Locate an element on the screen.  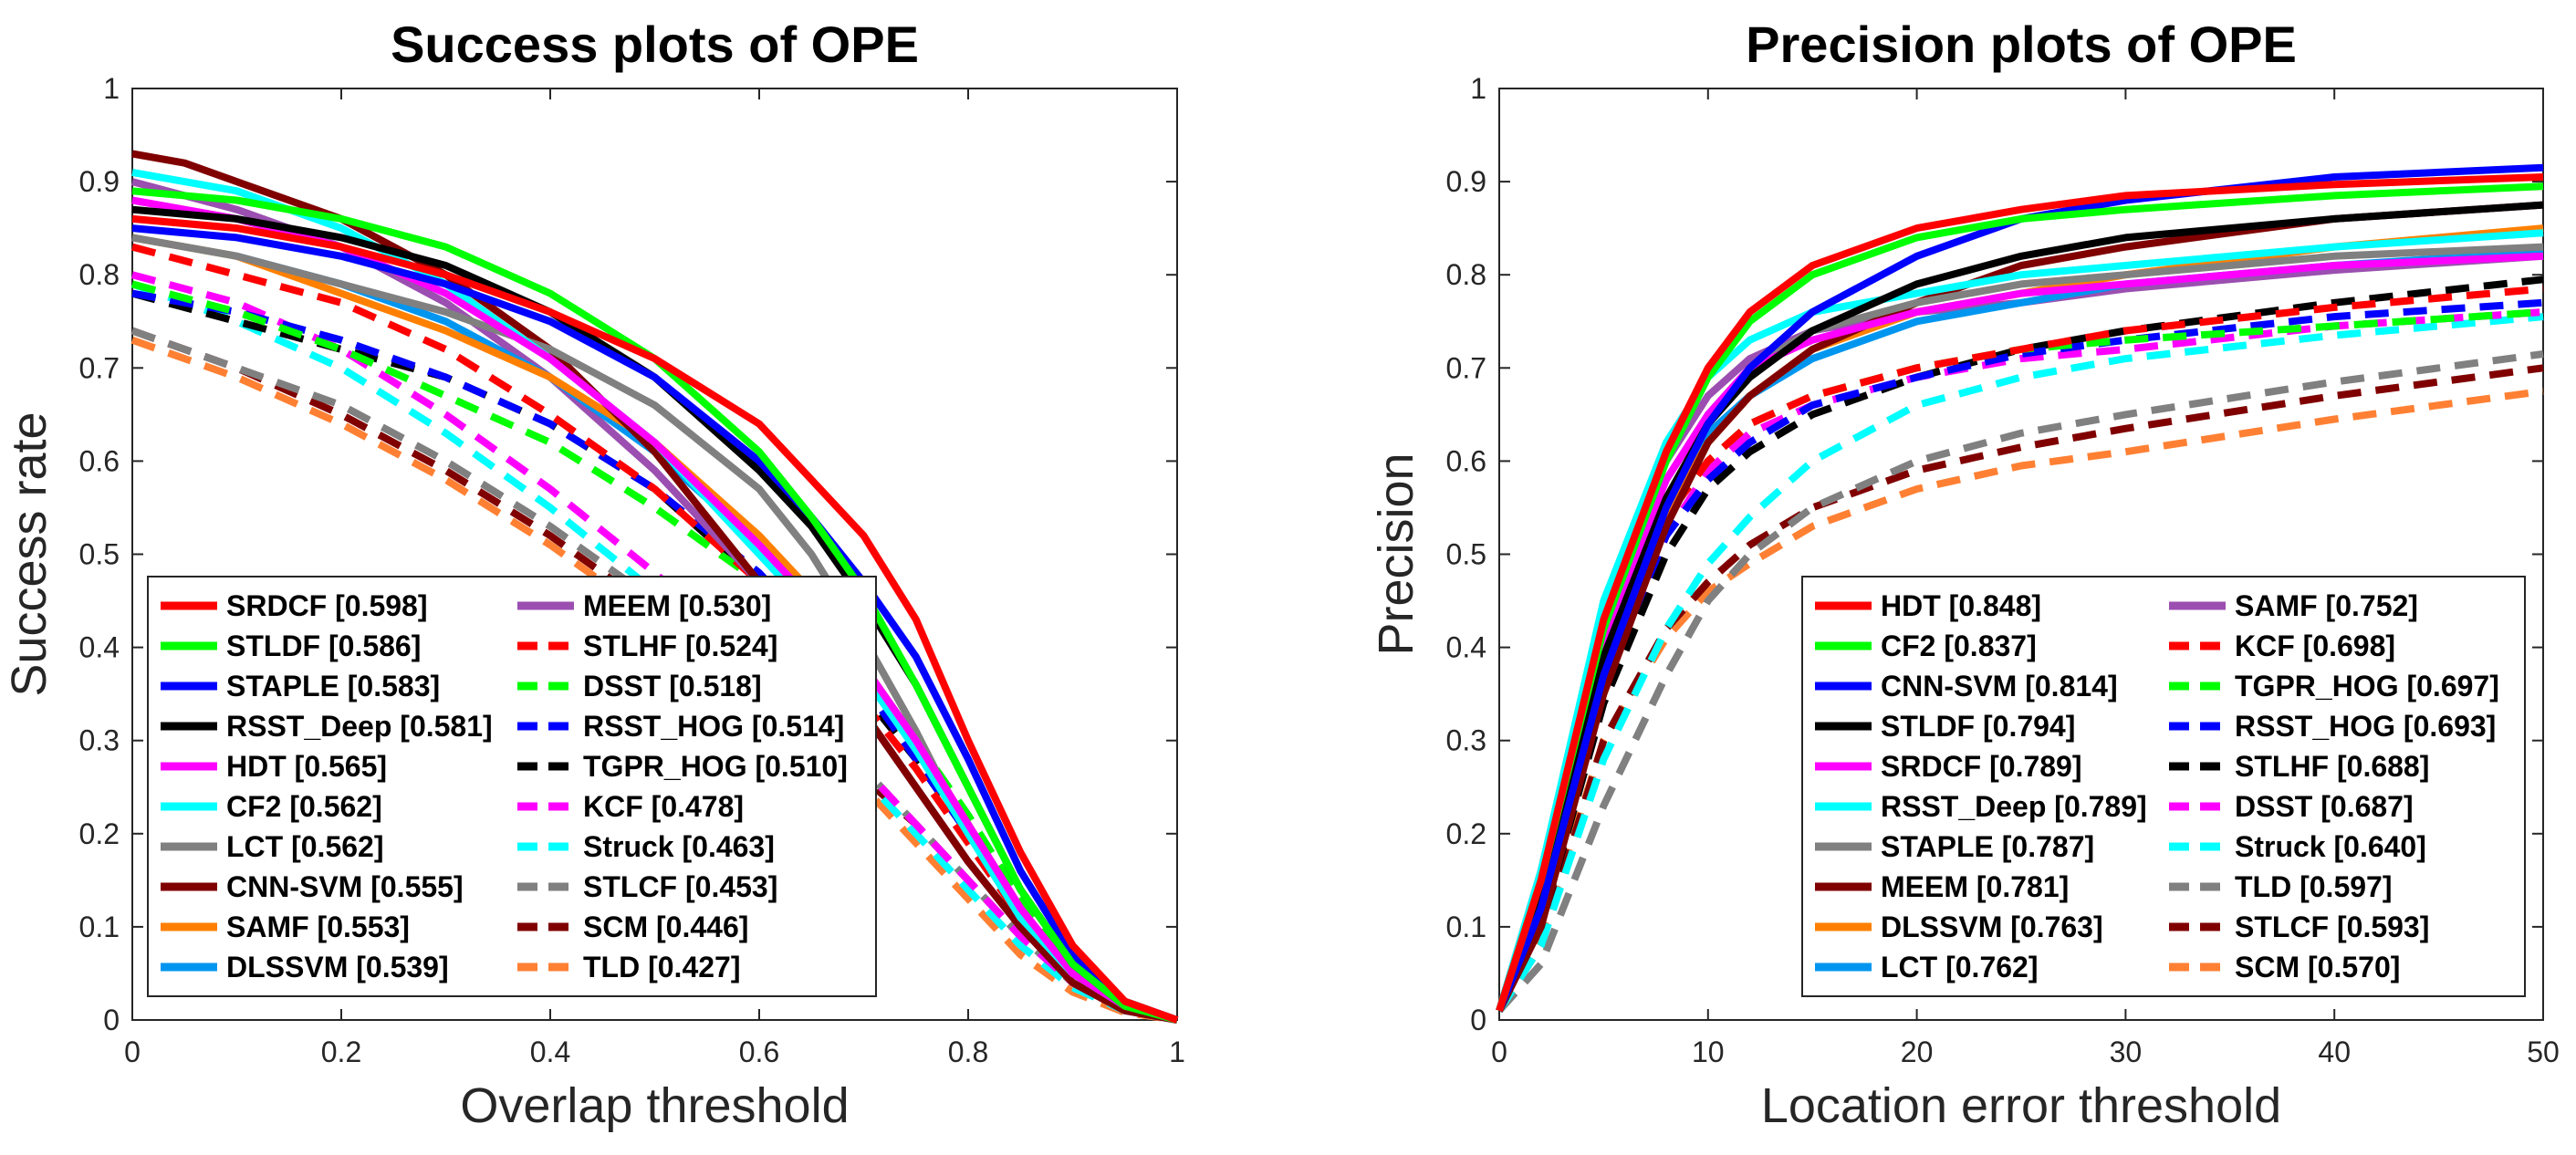
x-tick-label: 0.6 is located at coordinates (759, 1051).